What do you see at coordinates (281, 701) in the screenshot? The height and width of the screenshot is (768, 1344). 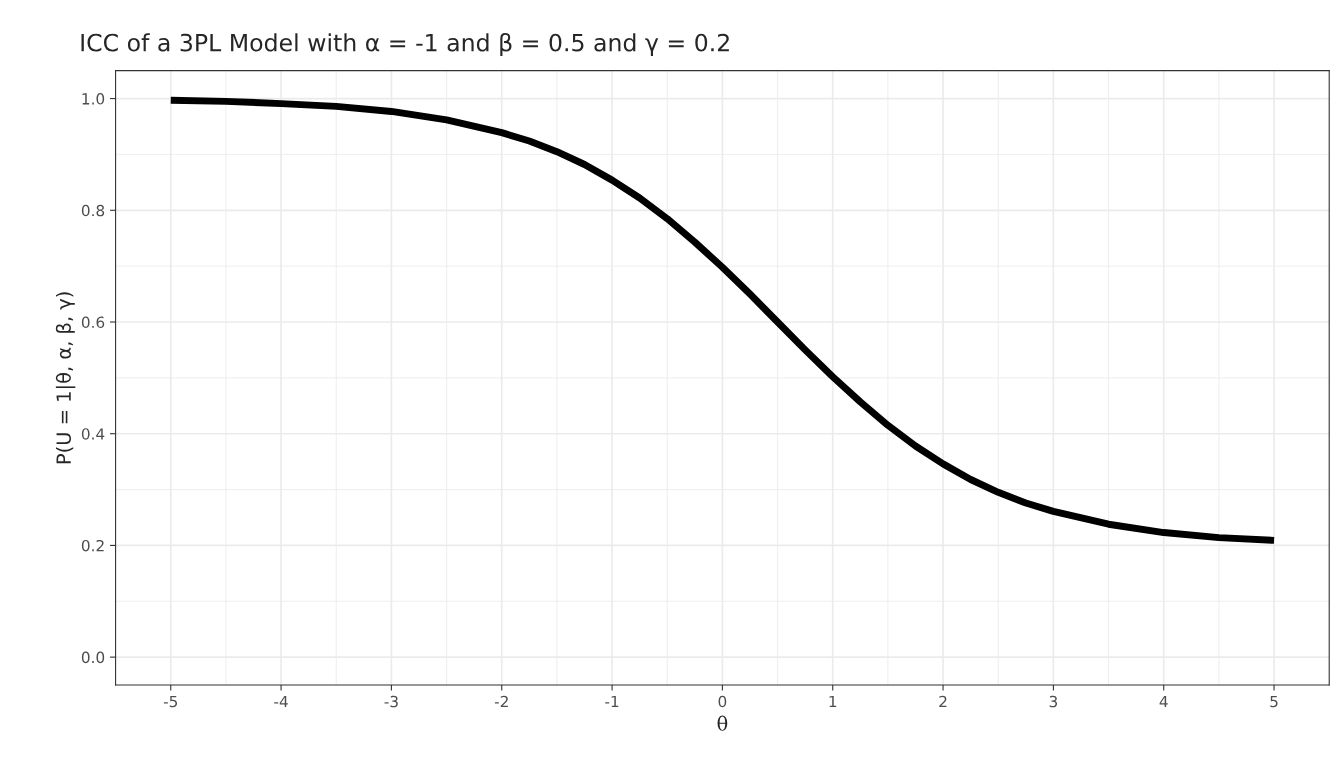 I see `x-tick-label: -4` at bounding box center [281, 701].